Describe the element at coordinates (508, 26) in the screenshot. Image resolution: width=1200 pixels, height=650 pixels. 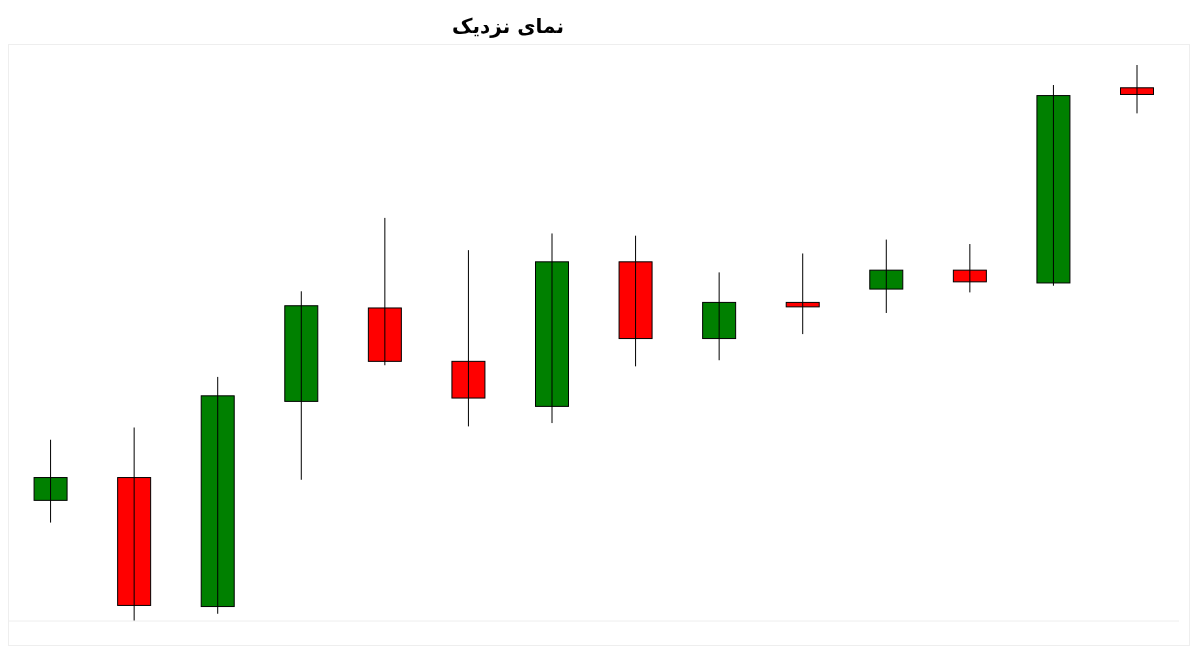
I see `chart-title: نمای نزدیک` at that location.